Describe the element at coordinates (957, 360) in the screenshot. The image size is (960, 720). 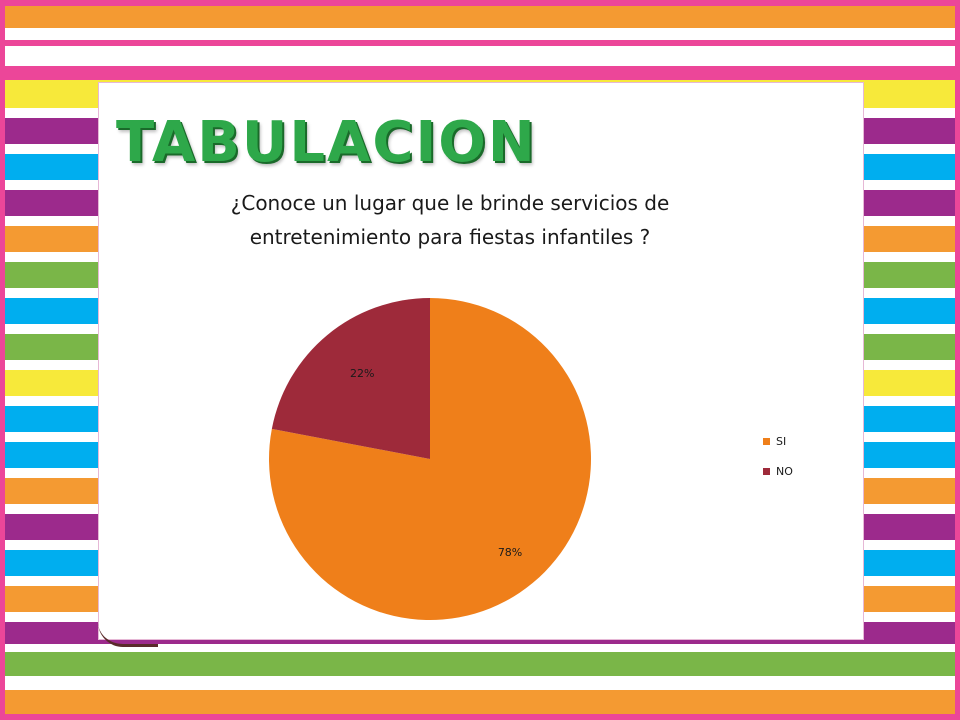
I see `side-border-right` at that location.